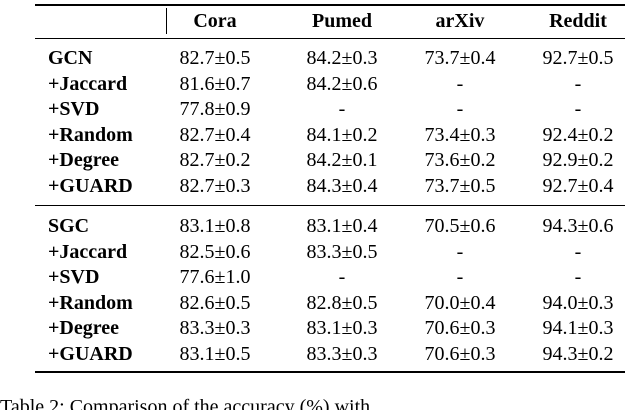 The image size is (638, 410). What do you see at coordinates (342, 185) in the screenshot?
I see `table-cell: 84.3±0.4` at bounding box center [342, 185].